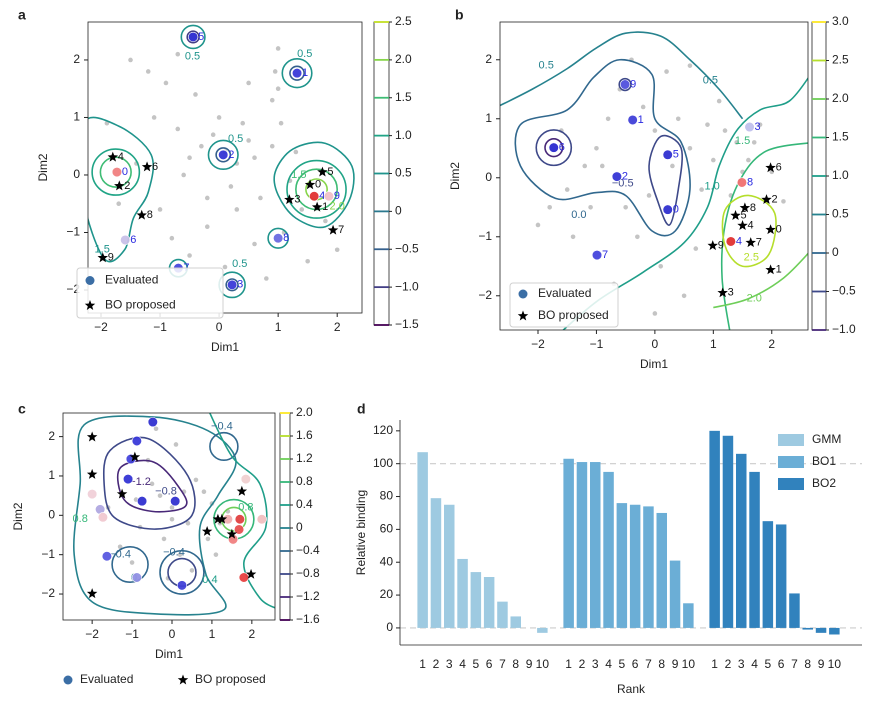  Describe the element at coordinates (150, 293) in the screenshot. I see `legend-frame` at that location.